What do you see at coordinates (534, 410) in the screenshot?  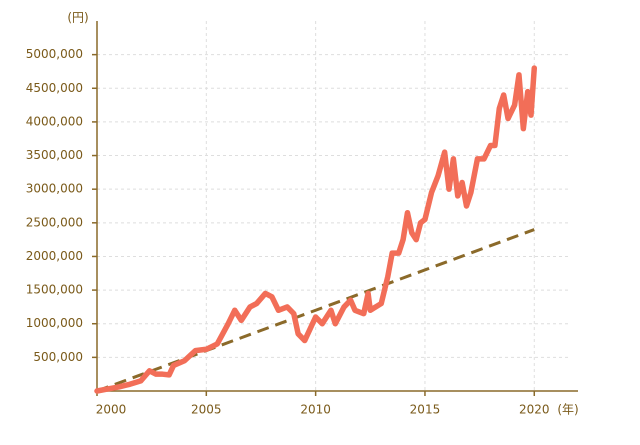 I see `x-tick-label: 2020` at bounding box center [534, 410].